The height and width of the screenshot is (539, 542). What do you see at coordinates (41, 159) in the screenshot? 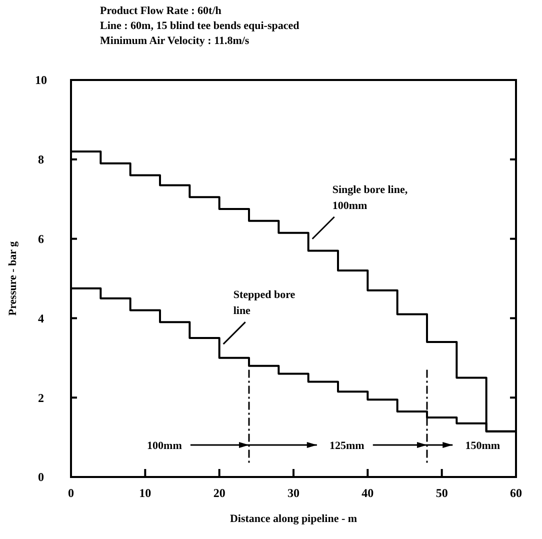
I see `y-tick-label: 8` at bounding box center [41, 159].